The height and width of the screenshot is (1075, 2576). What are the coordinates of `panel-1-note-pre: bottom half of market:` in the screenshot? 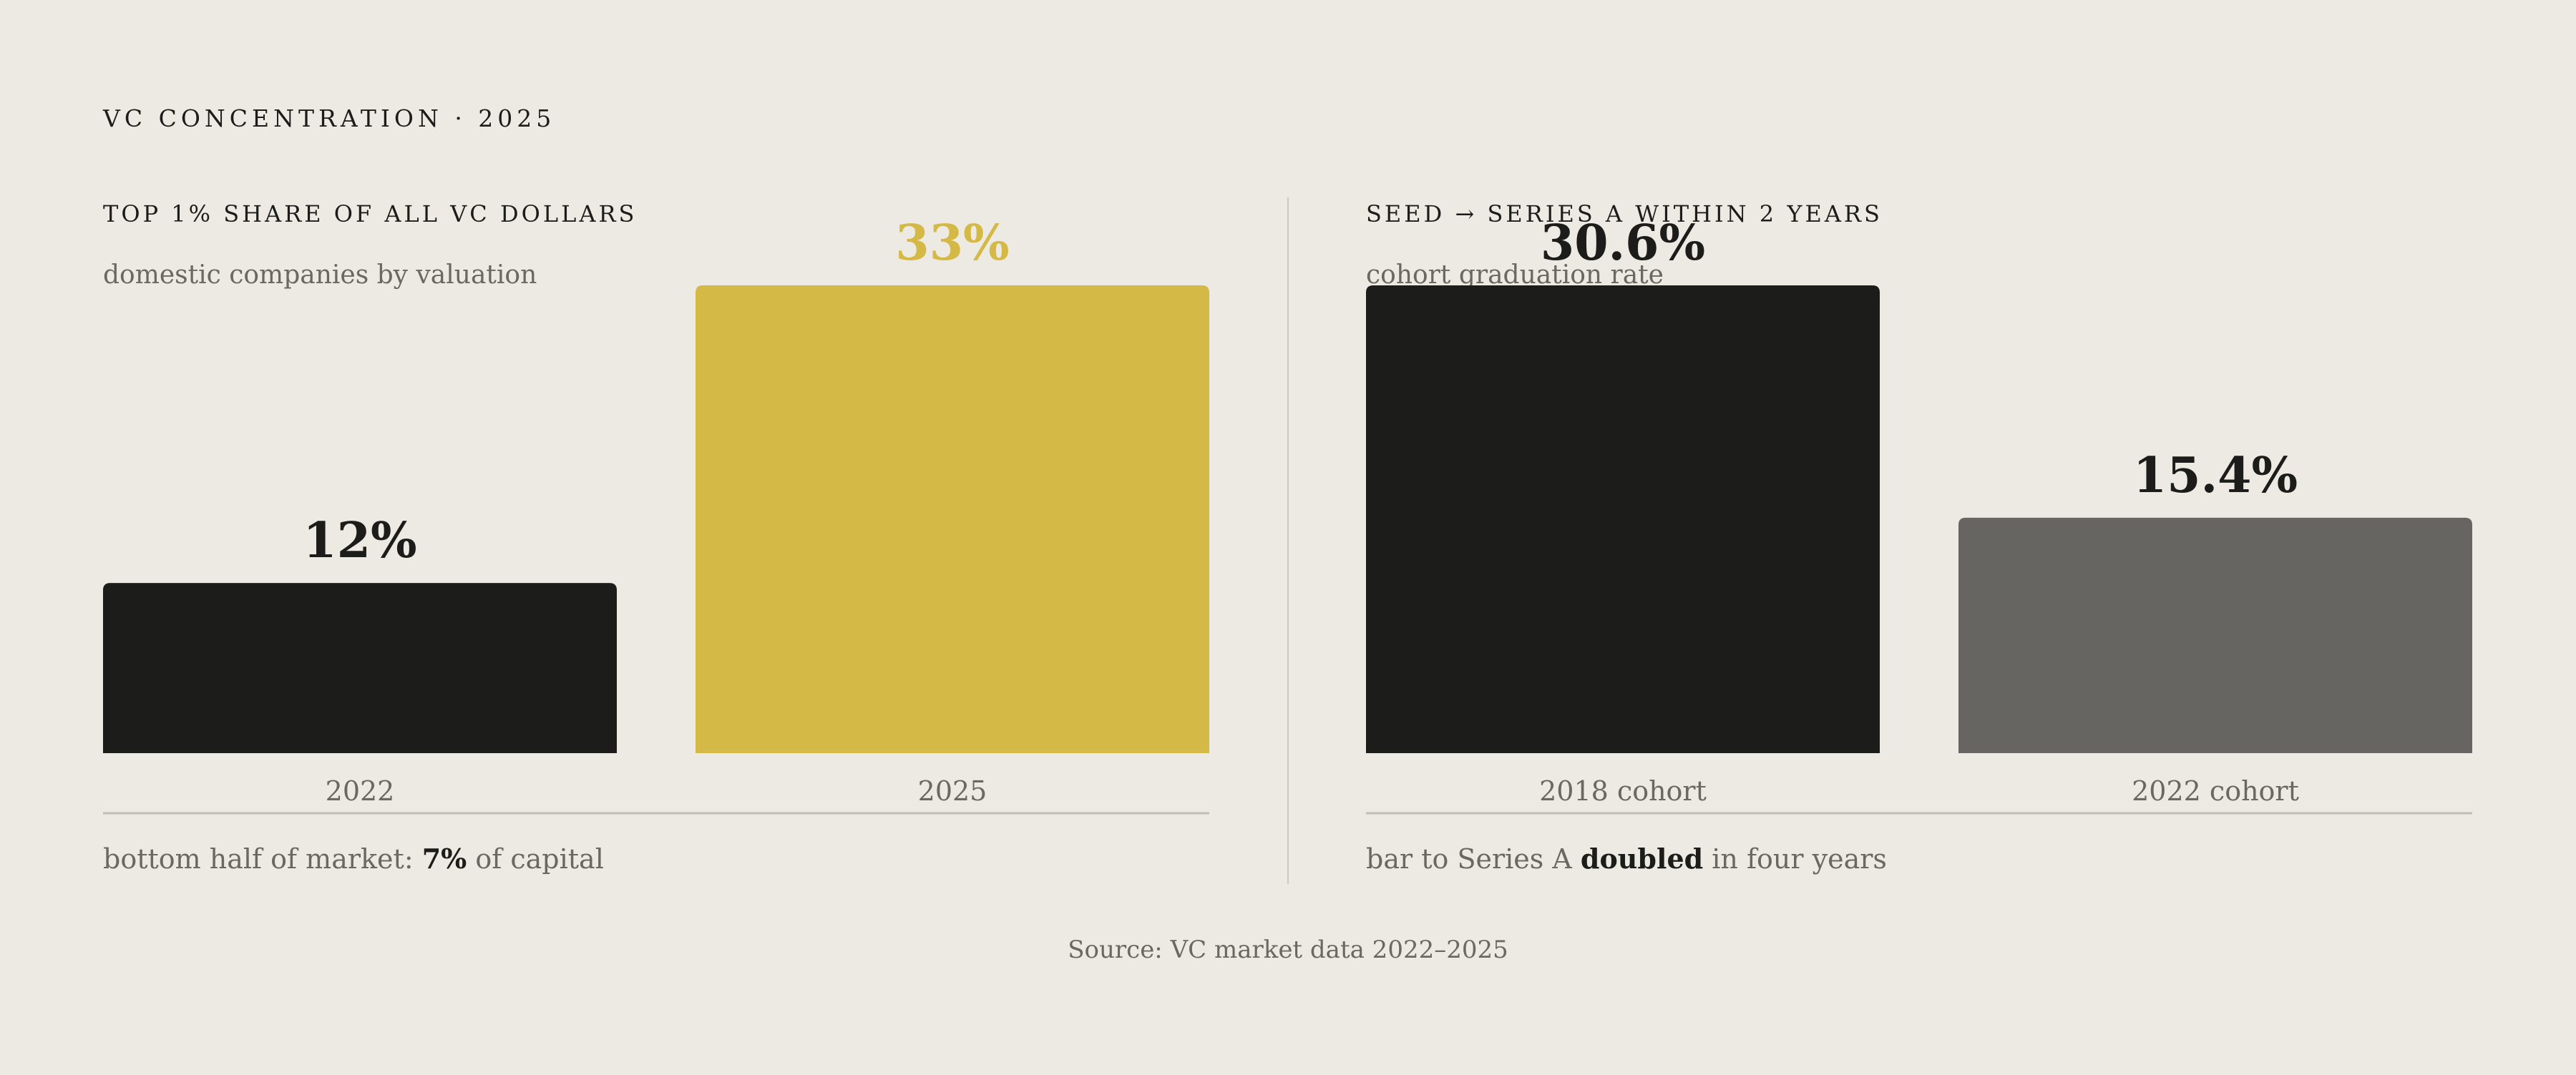 It's located at (262, 859).